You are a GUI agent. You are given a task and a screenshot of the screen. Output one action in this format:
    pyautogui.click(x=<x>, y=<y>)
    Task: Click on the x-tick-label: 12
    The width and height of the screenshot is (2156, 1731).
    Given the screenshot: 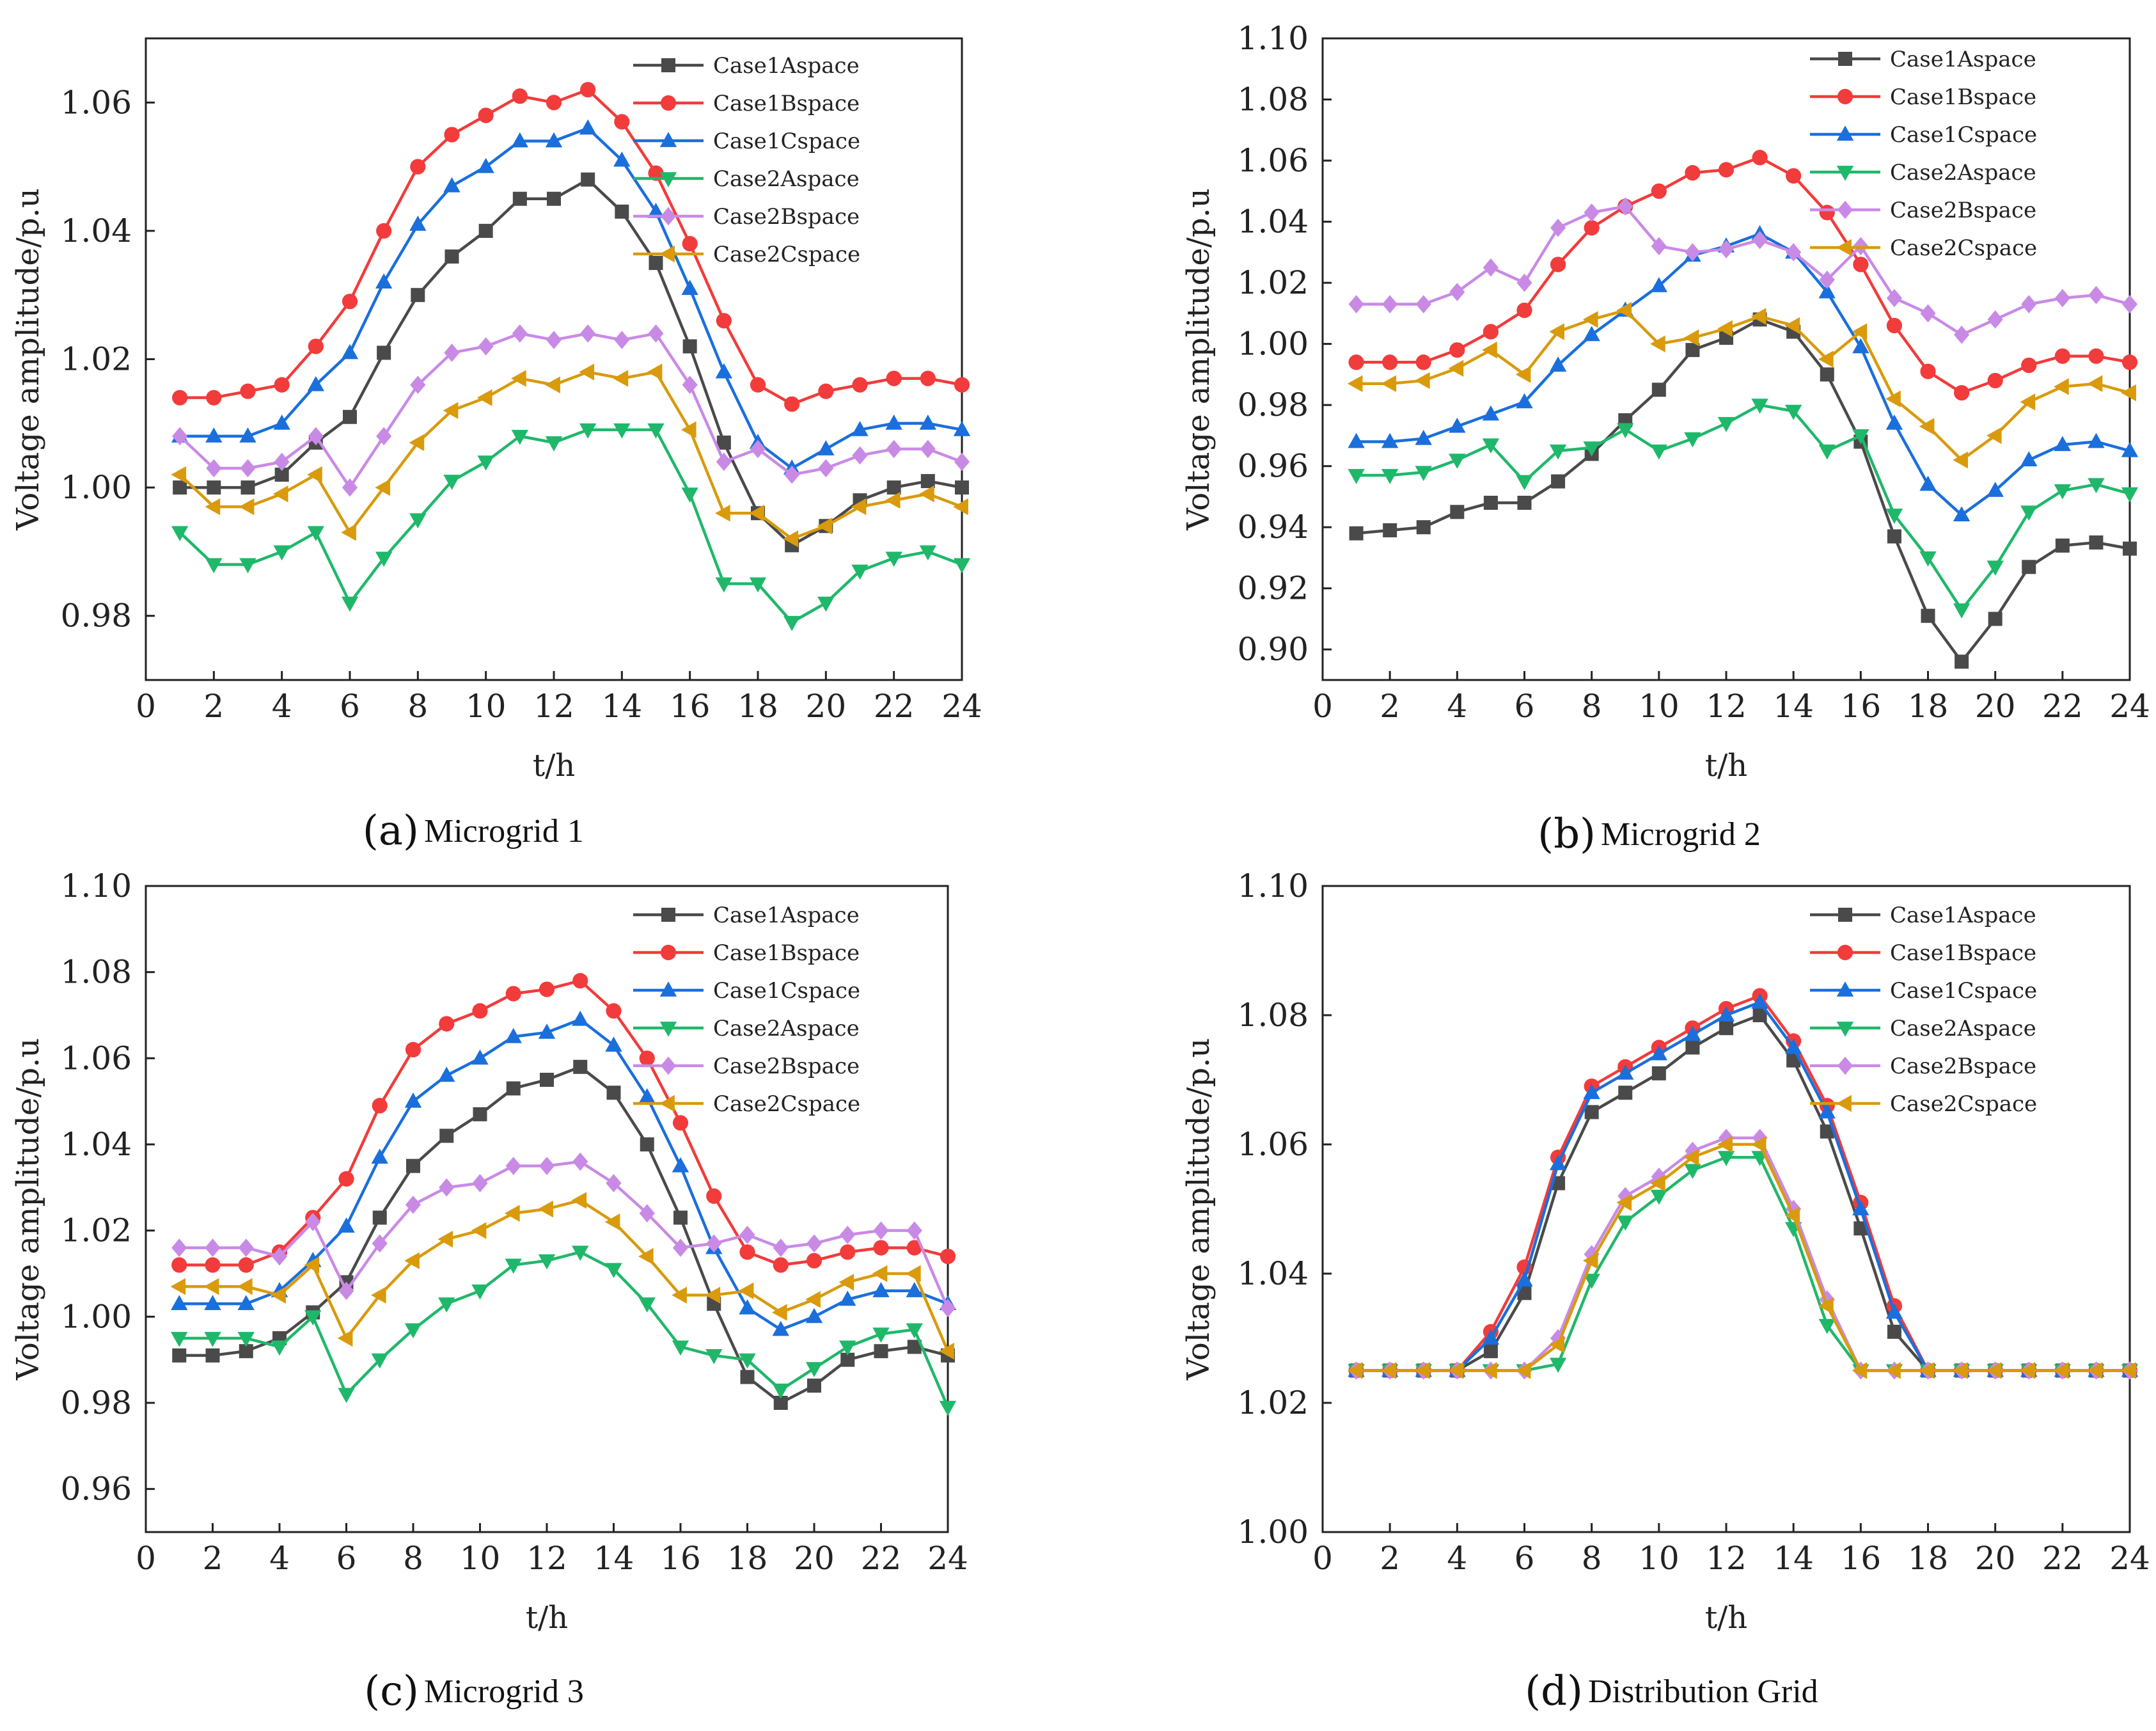 What is the action you would take?
    pyautogui.click(x=553, y=706)
    